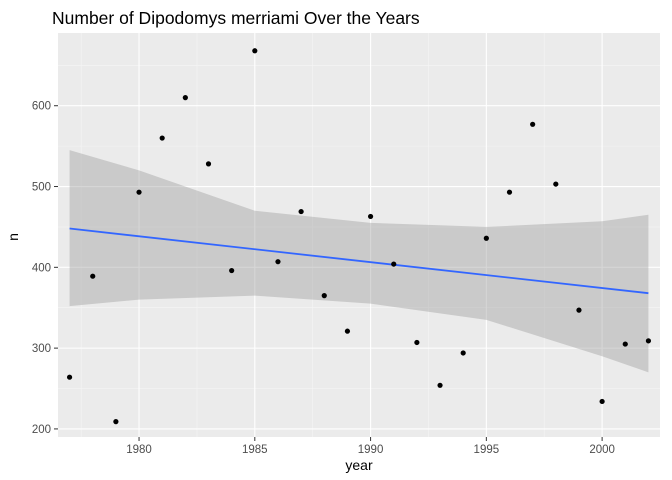 The image size is (672, 480). I want to click on y-axis: 200 300 400 500 600, so click(45, 268).